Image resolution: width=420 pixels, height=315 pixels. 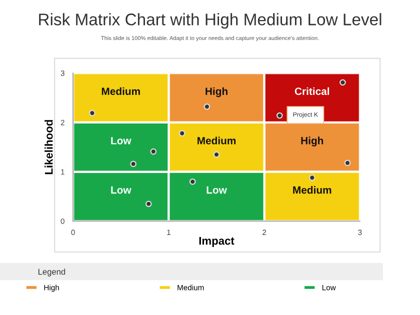 What do you see at coordinates (52, 272) in the screenshot?
I see `legend-title: Legend` at bounding box center [52, 272].